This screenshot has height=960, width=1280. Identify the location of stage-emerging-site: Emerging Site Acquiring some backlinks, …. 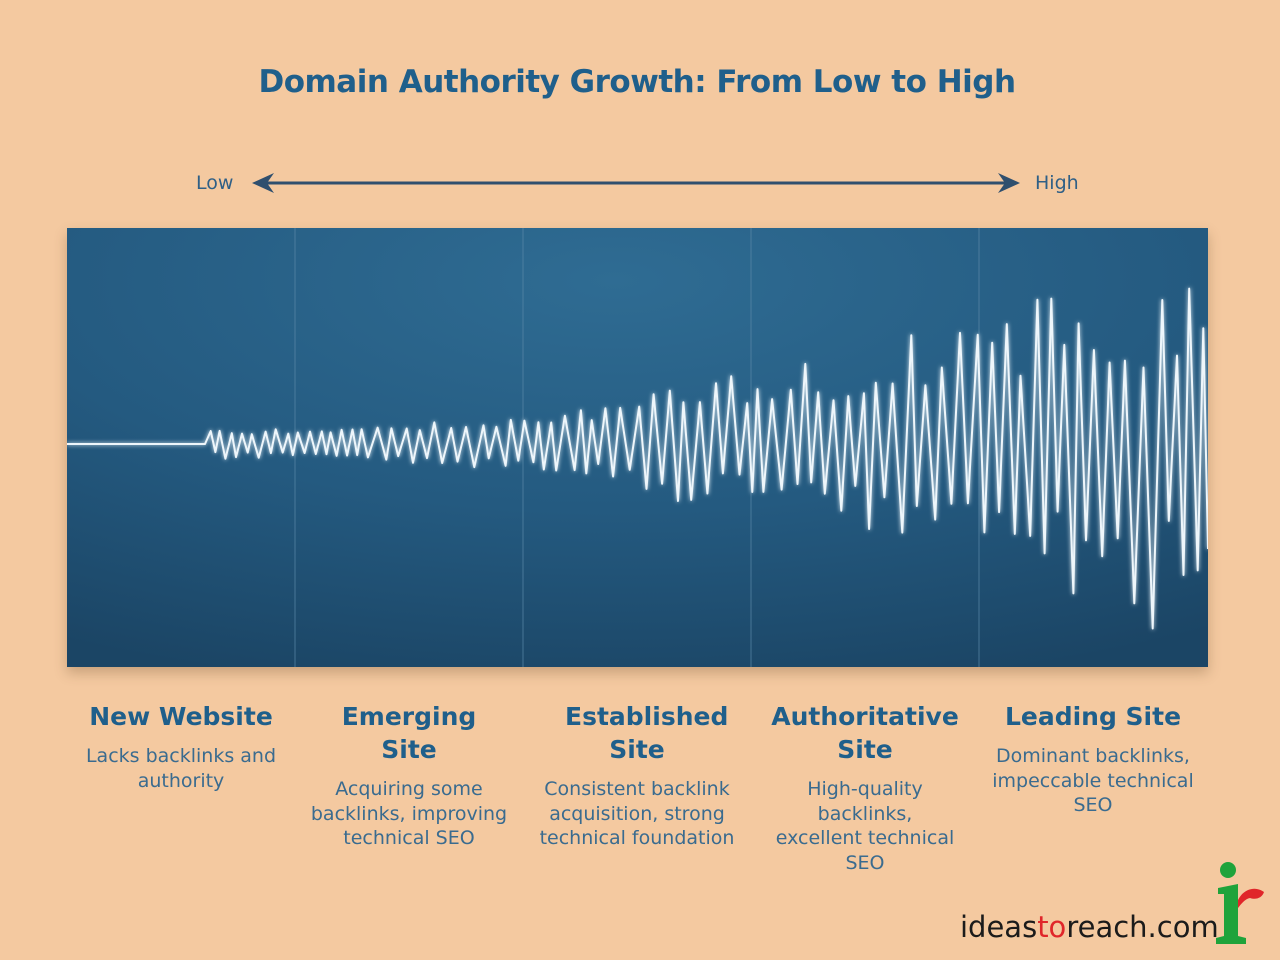
(409, 775).